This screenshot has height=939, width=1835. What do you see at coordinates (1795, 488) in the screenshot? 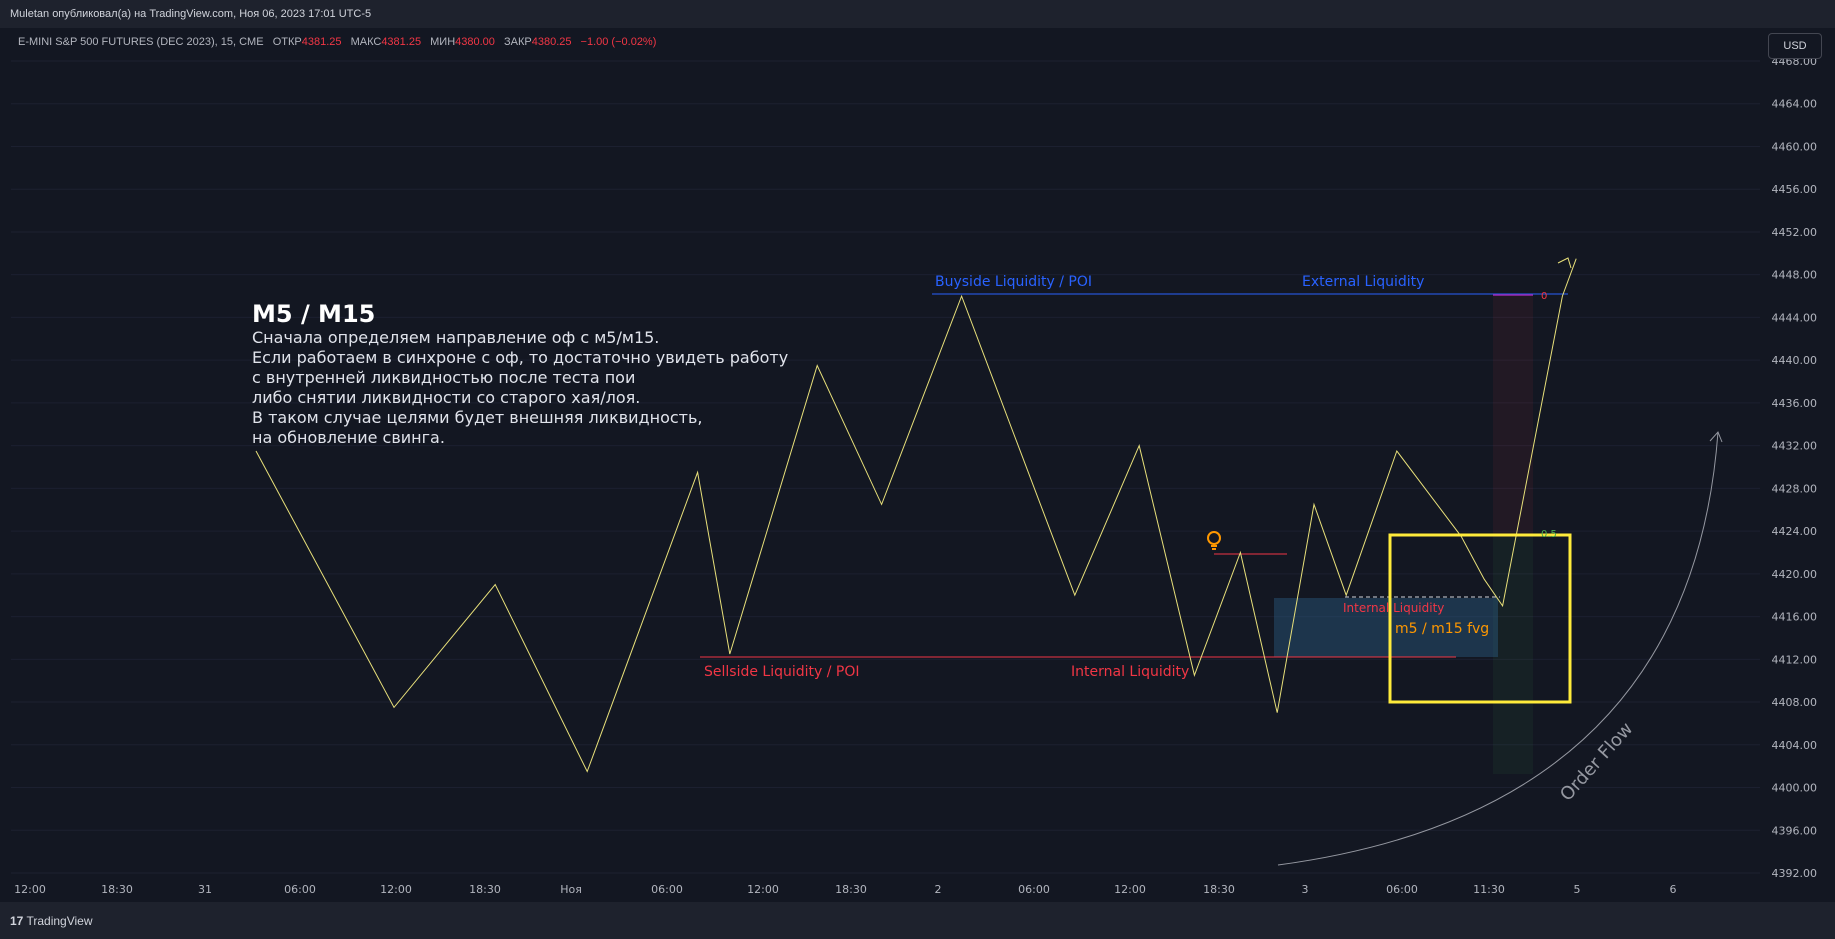
I see `price-tick-label: 4428.00` at bounding box center [1795, 488].